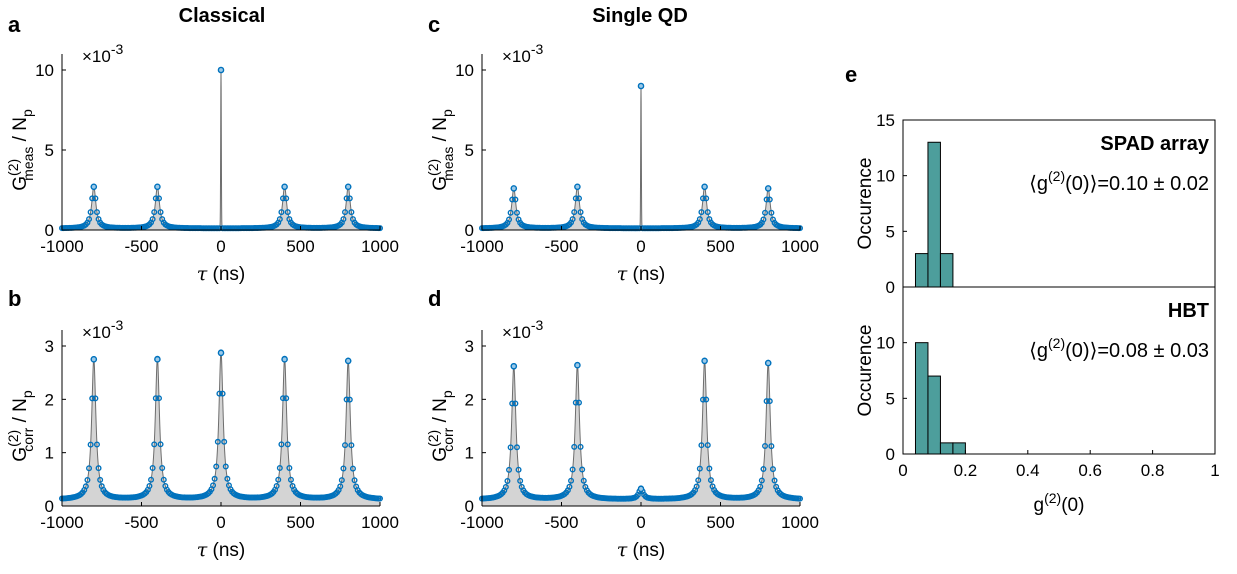 This screenshot has height=574, width=1237. What do you see at coordinates (1188, 311) in the screenshot?
I see `annotation-title: HBT` at bounding box center [1188, 311].